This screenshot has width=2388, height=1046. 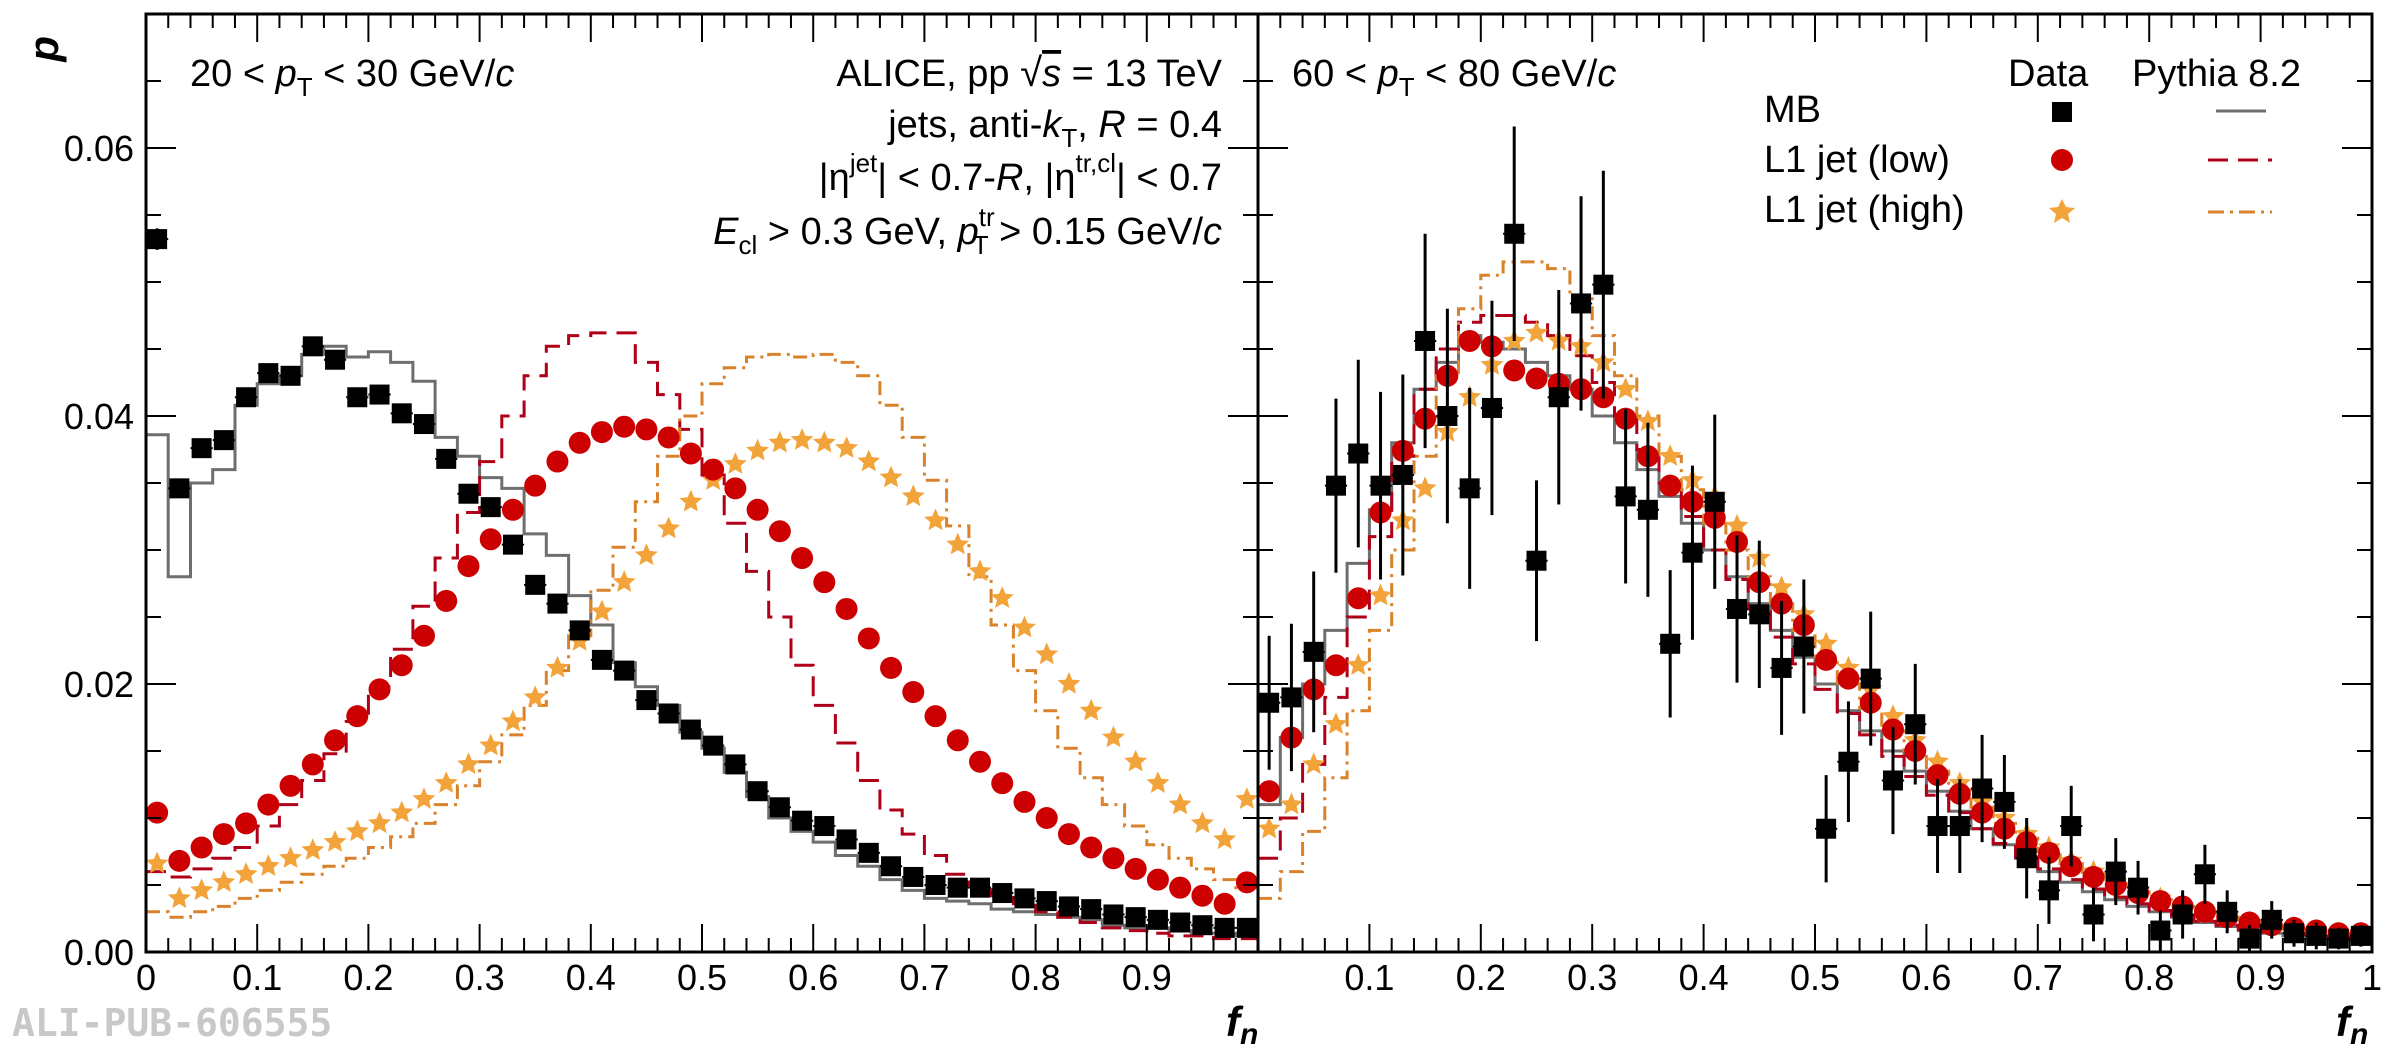 What do you see at coordinates (2062, 211) in the screenshot?
I see `legend-marker-high` at bounding box center [2062, 211].